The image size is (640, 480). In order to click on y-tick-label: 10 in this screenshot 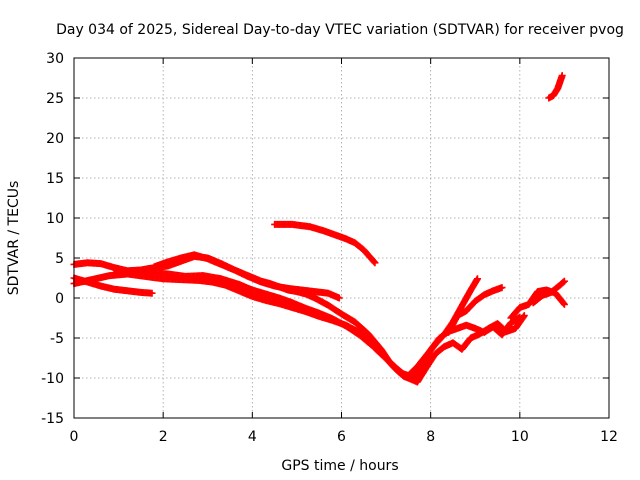, I will do `click(55, 219)`.